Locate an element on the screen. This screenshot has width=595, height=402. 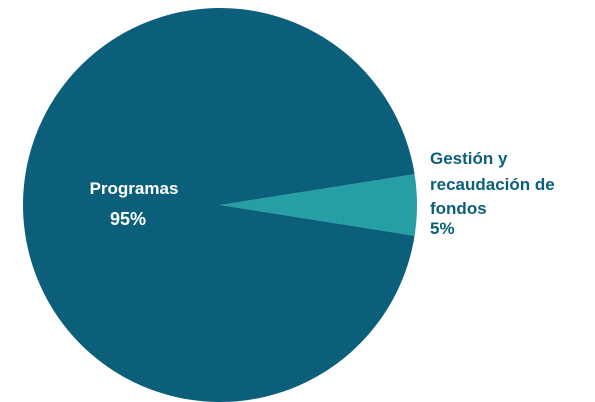
slice-label-gestion-line-1: Gestión y is located at coordinates (469, 158).